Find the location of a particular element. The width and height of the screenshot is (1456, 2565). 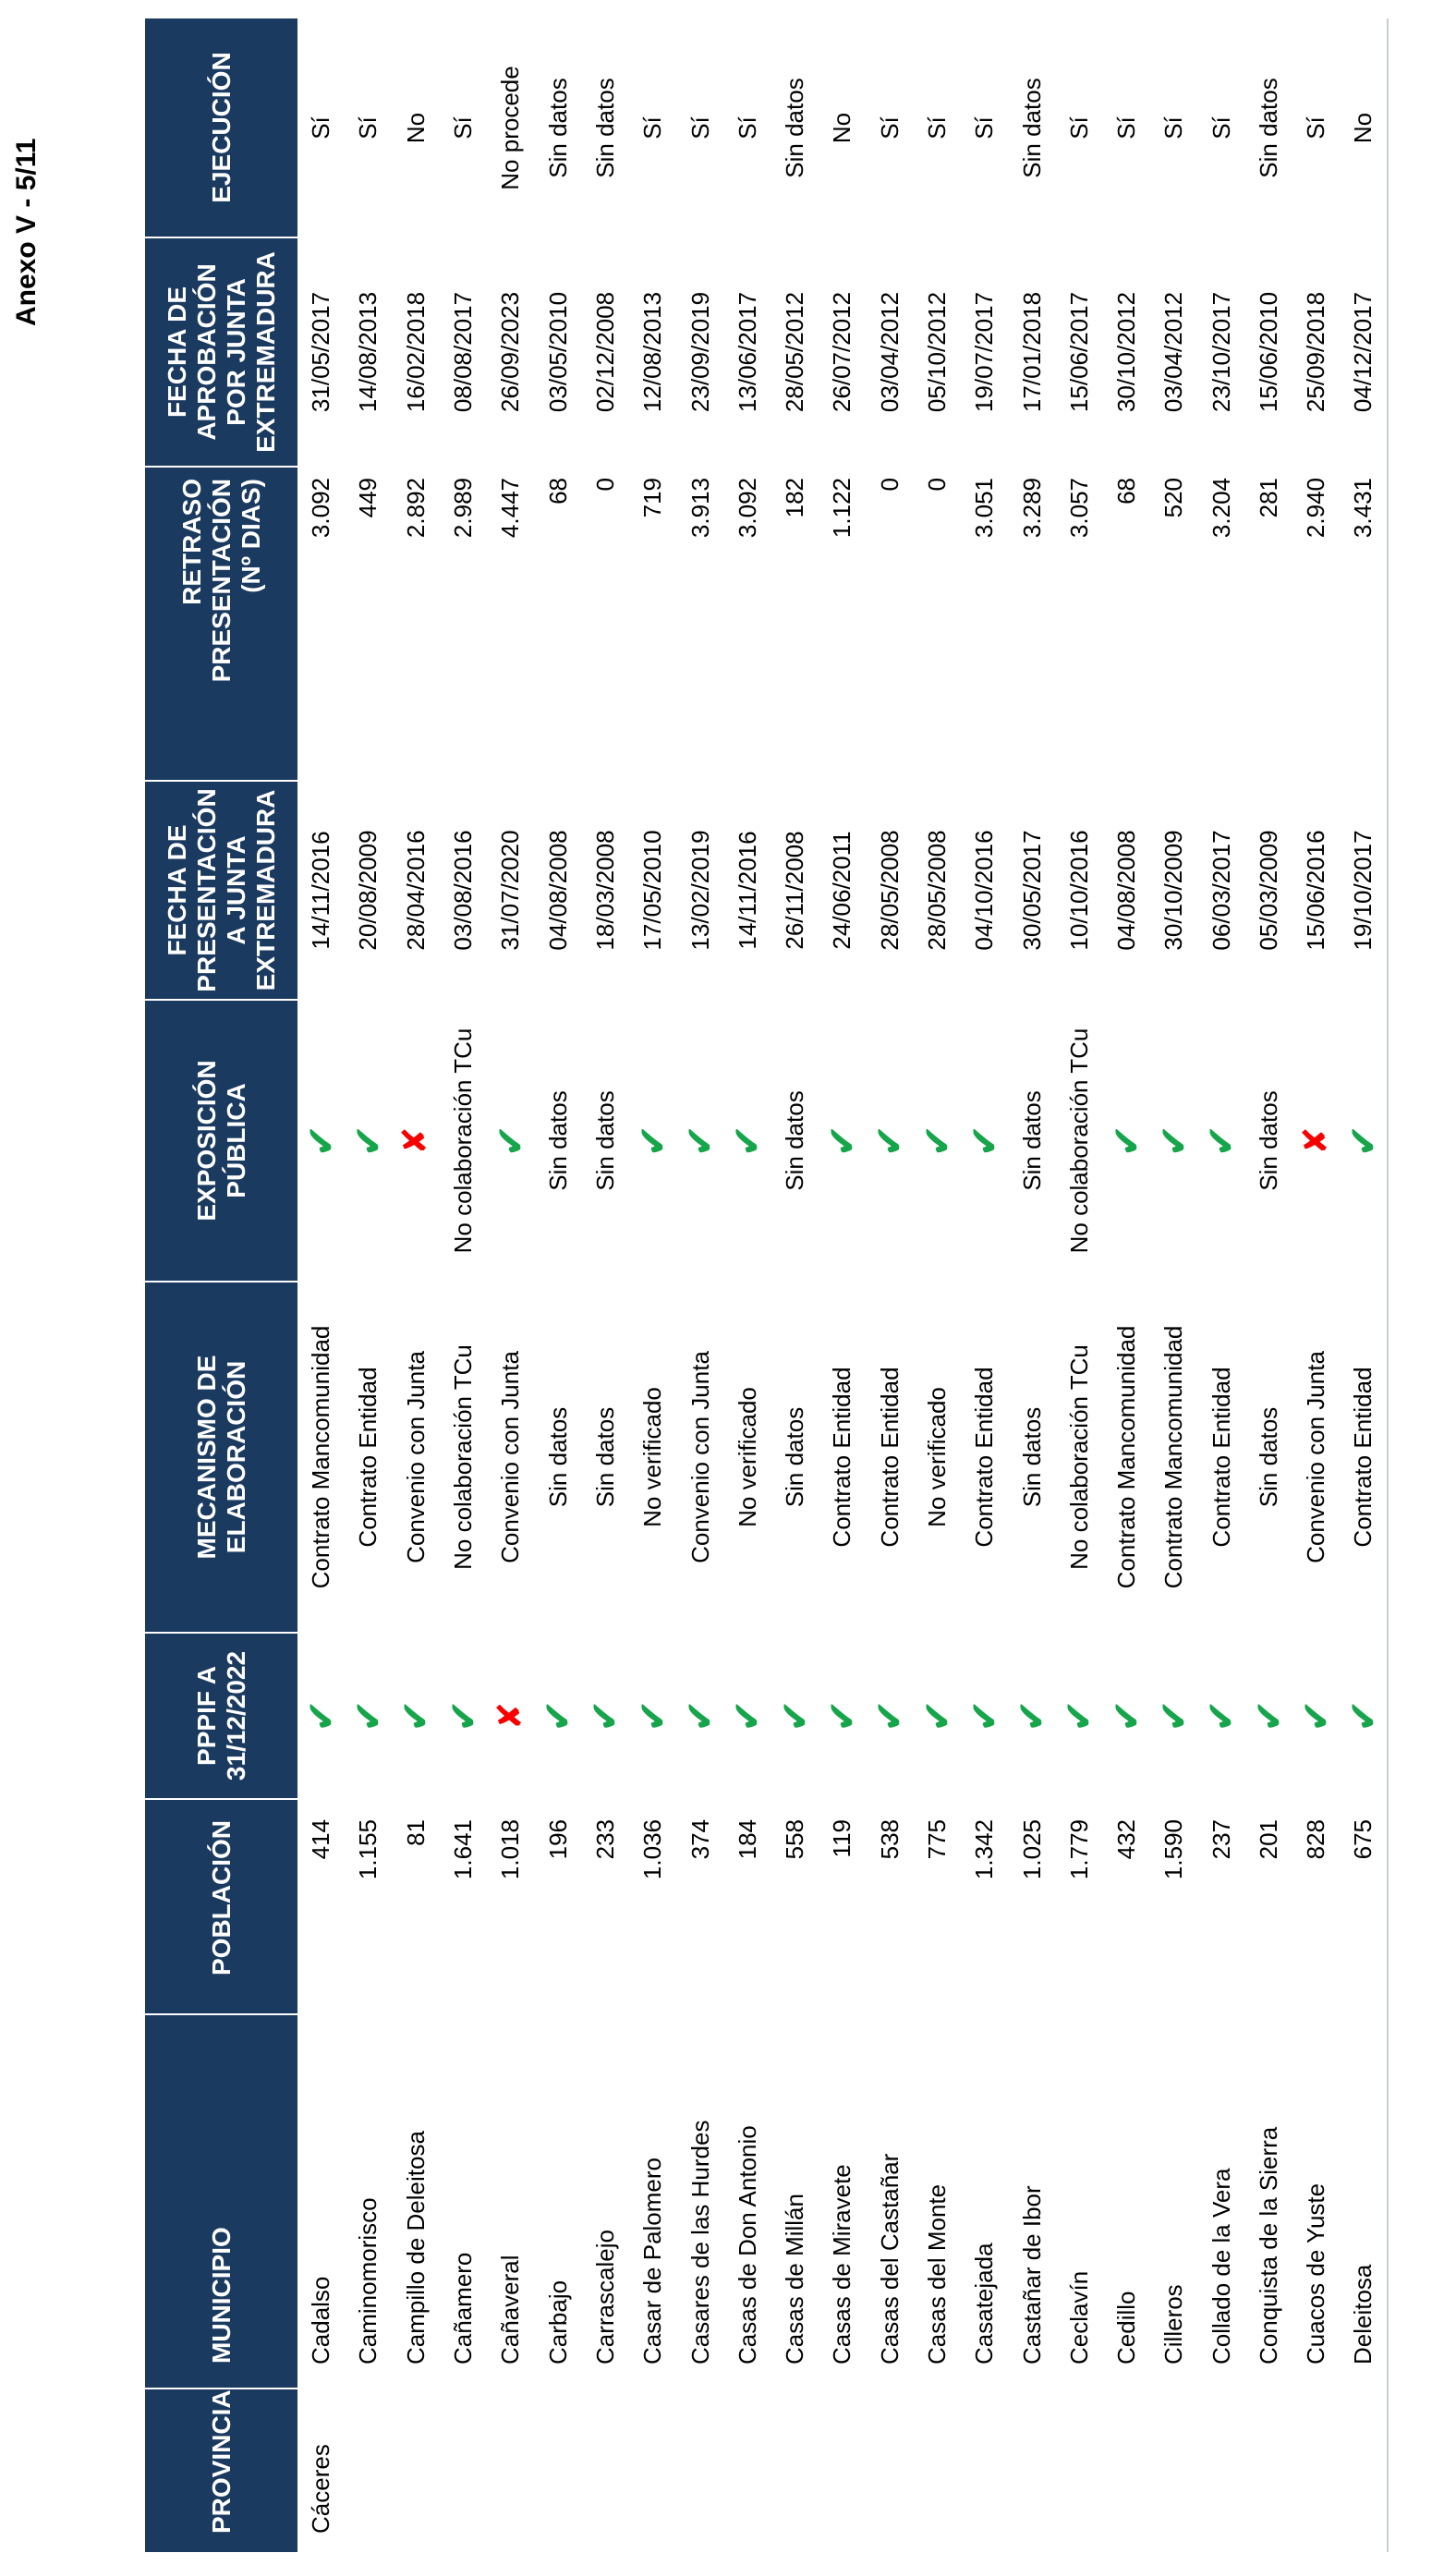

cell-faprob: 26/07/2012 is located at coordinates (842, 352).